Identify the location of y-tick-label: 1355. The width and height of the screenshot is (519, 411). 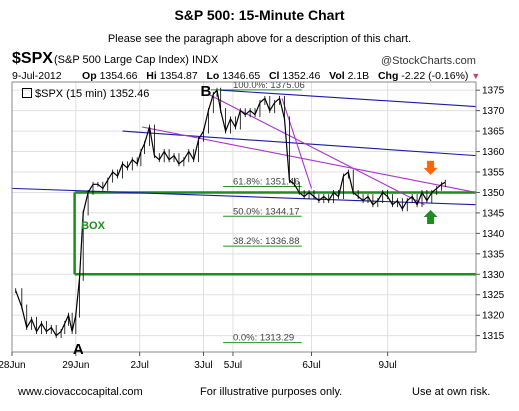
(493, 173).